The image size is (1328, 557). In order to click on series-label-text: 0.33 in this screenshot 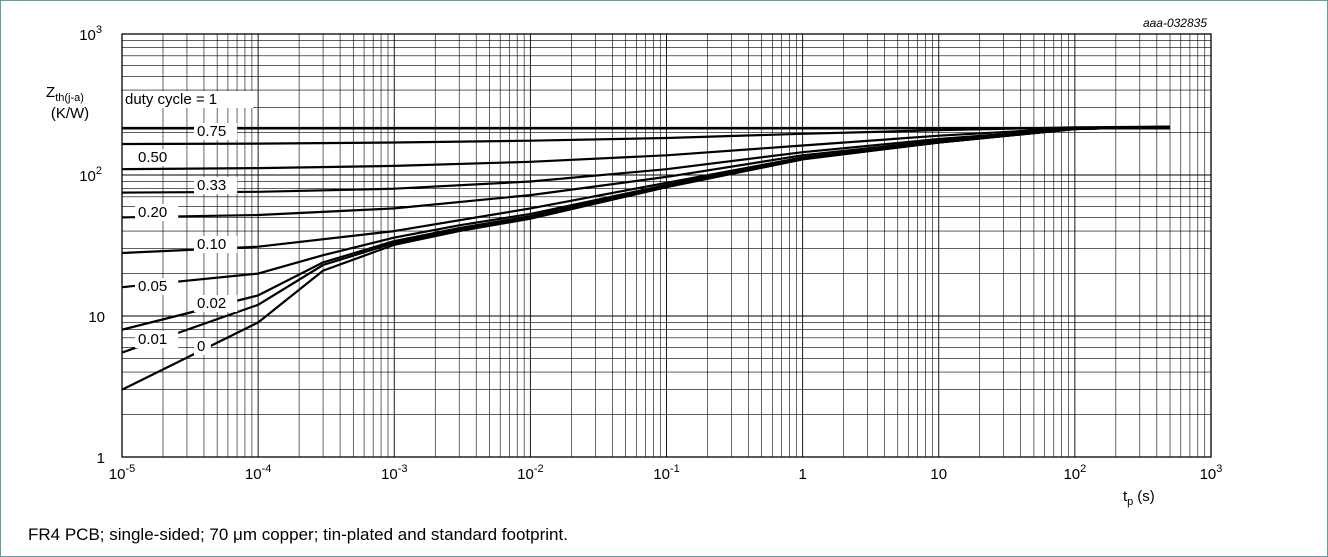, I will do `click(211, 185)`.